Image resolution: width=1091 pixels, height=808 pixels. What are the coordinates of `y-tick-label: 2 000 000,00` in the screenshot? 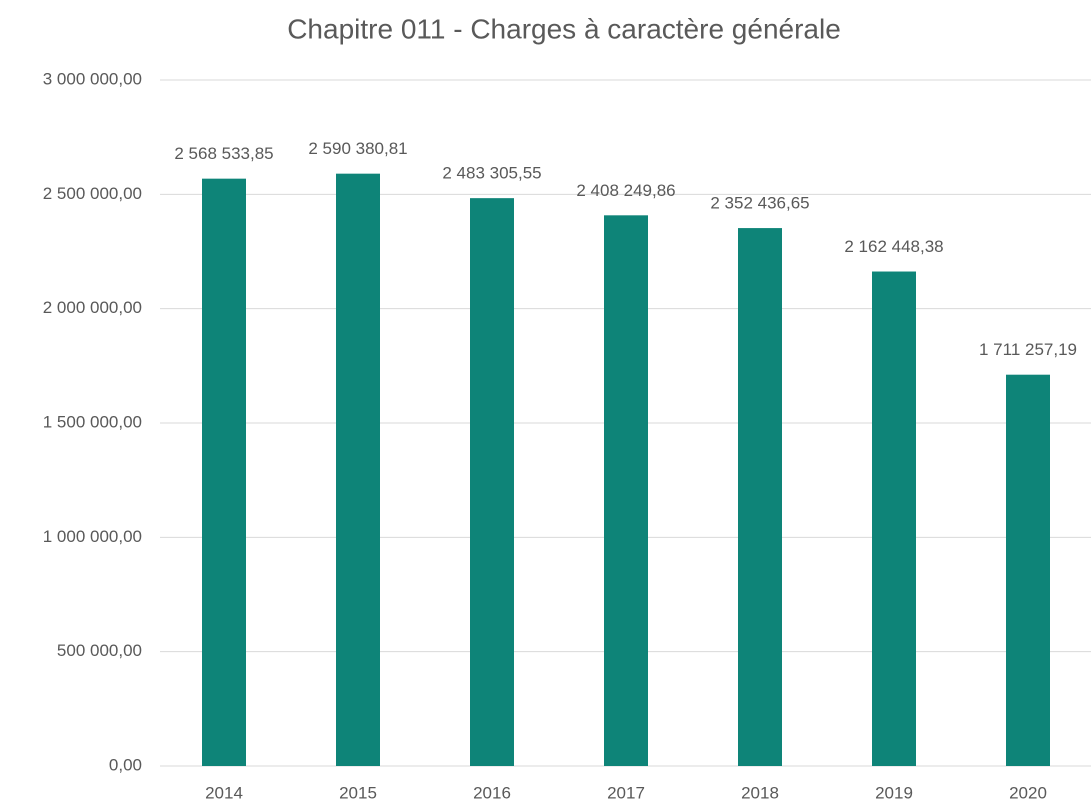 It's located at (92, 307).